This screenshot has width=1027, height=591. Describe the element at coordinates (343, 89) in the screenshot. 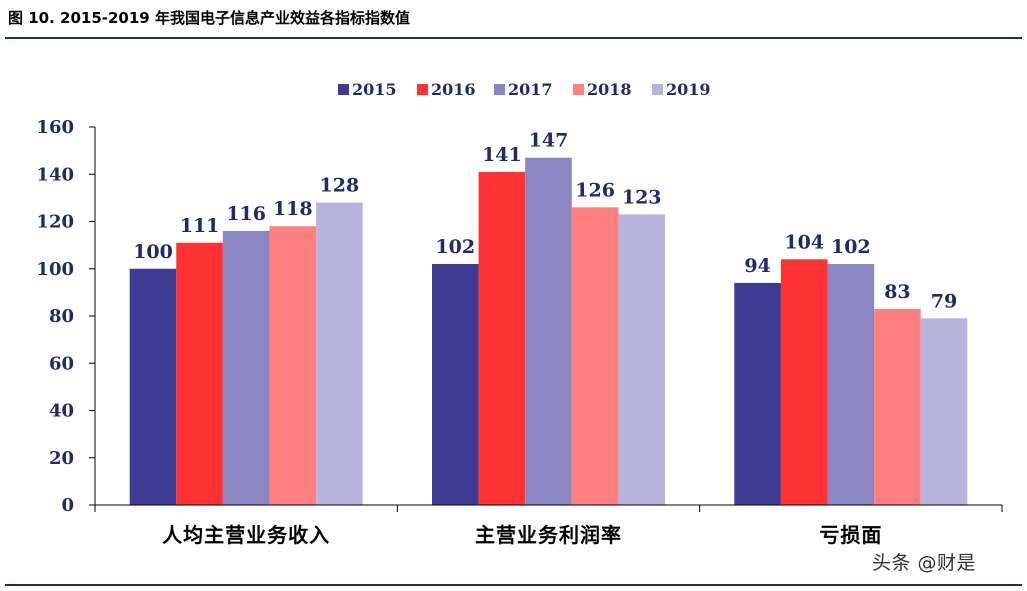

I see `legend-swatch-2015` at that location.